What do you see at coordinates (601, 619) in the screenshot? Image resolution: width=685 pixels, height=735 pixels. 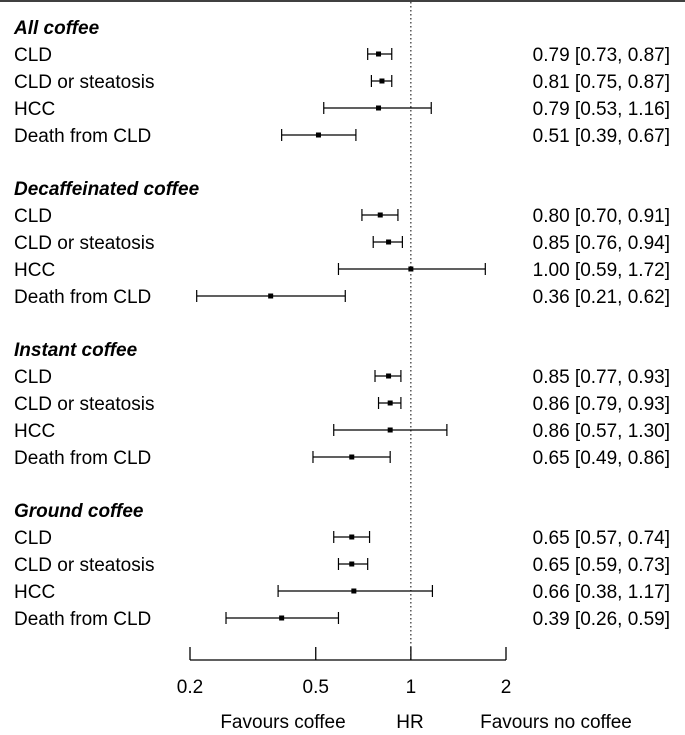 I see `hr-ci-value: 0.39 [0.26, 0.59]` at bounding box center [601, 619].